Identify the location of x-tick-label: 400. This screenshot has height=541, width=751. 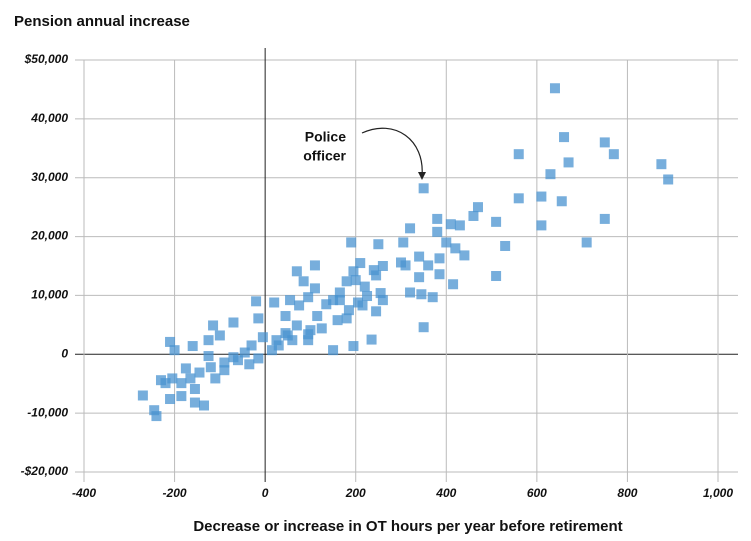
(445, 493).